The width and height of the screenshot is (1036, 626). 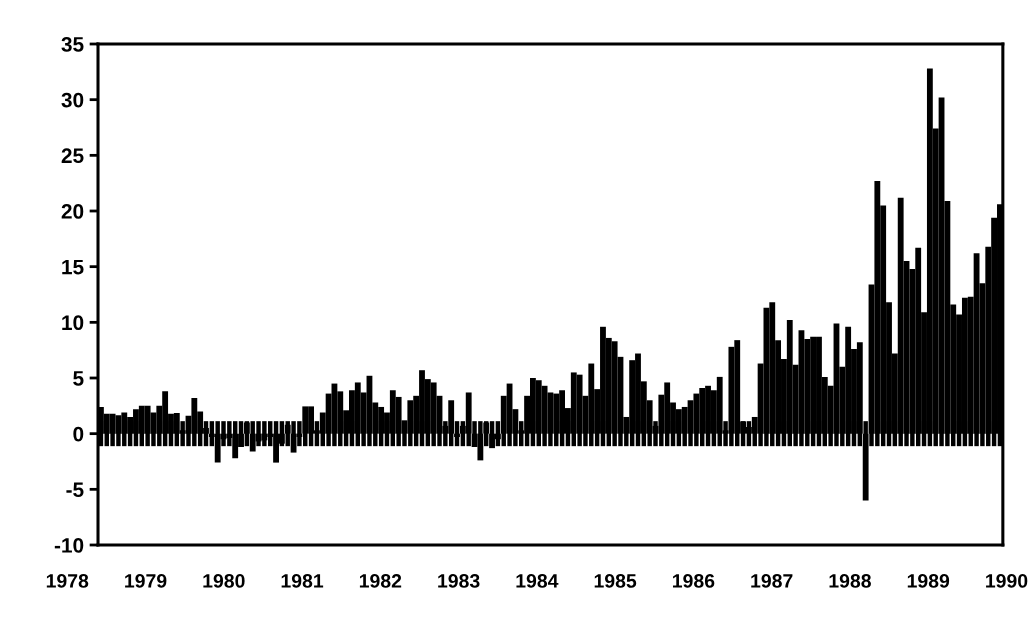 I want to click on y-tick-label: 5, so click(x=78, y=378).